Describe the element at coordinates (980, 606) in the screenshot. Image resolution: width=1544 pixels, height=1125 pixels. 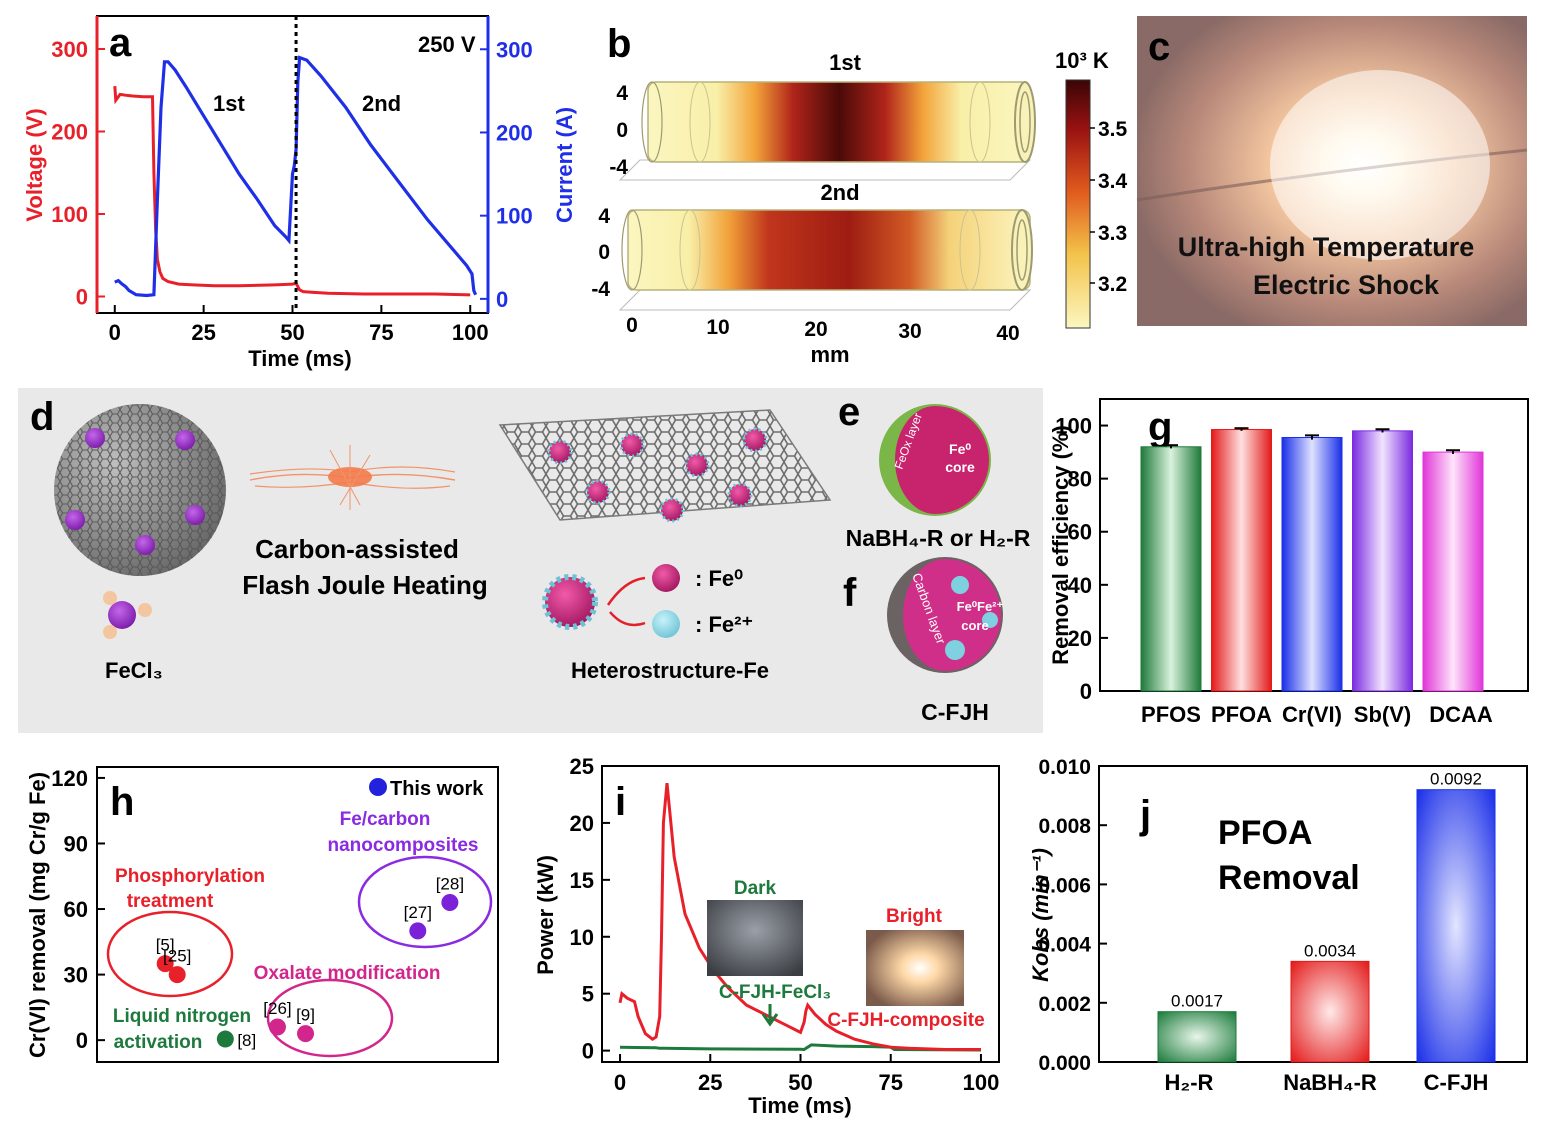
I see `core-label-1: Fe⁰Fe²⁺` at that location.